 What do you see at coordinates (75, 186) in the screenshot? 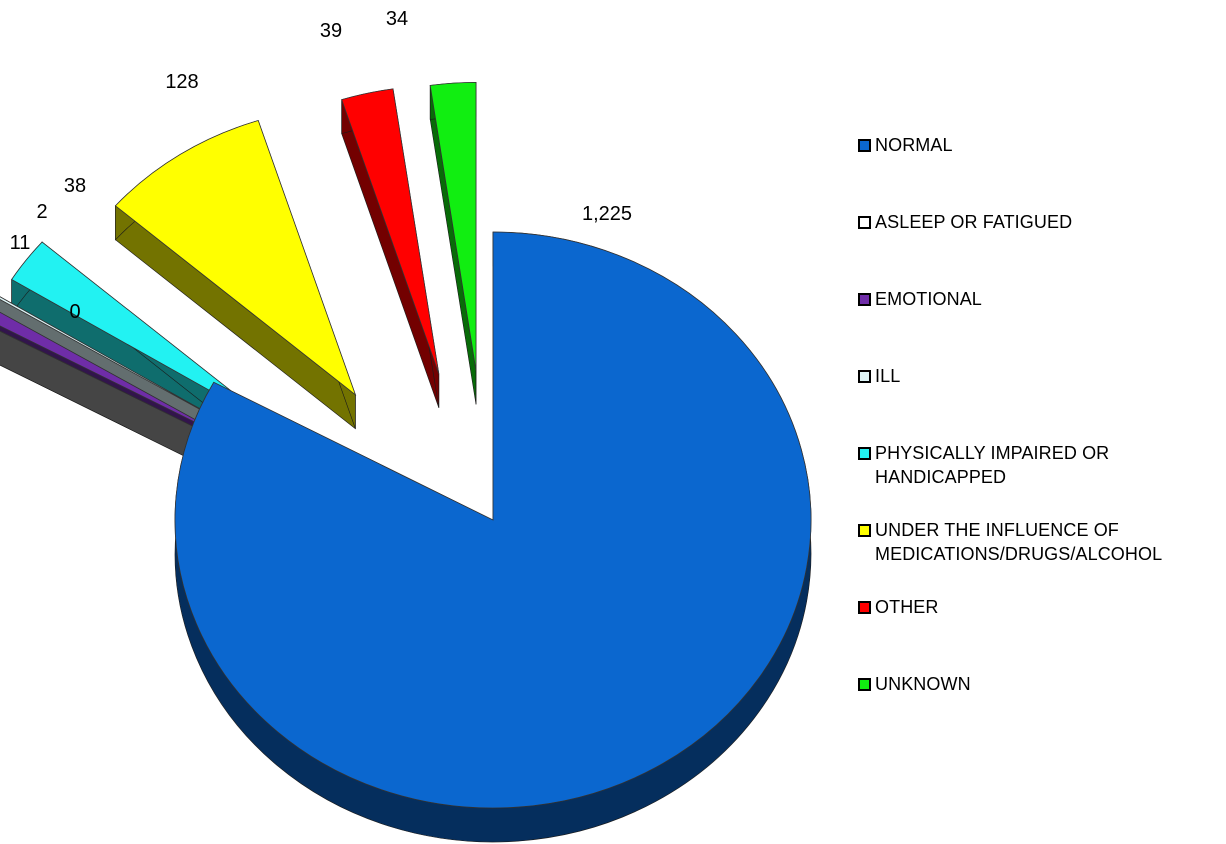
I see `data-label-physically-impaired-or-handicapped: 38` at bounding box center [75, 186].